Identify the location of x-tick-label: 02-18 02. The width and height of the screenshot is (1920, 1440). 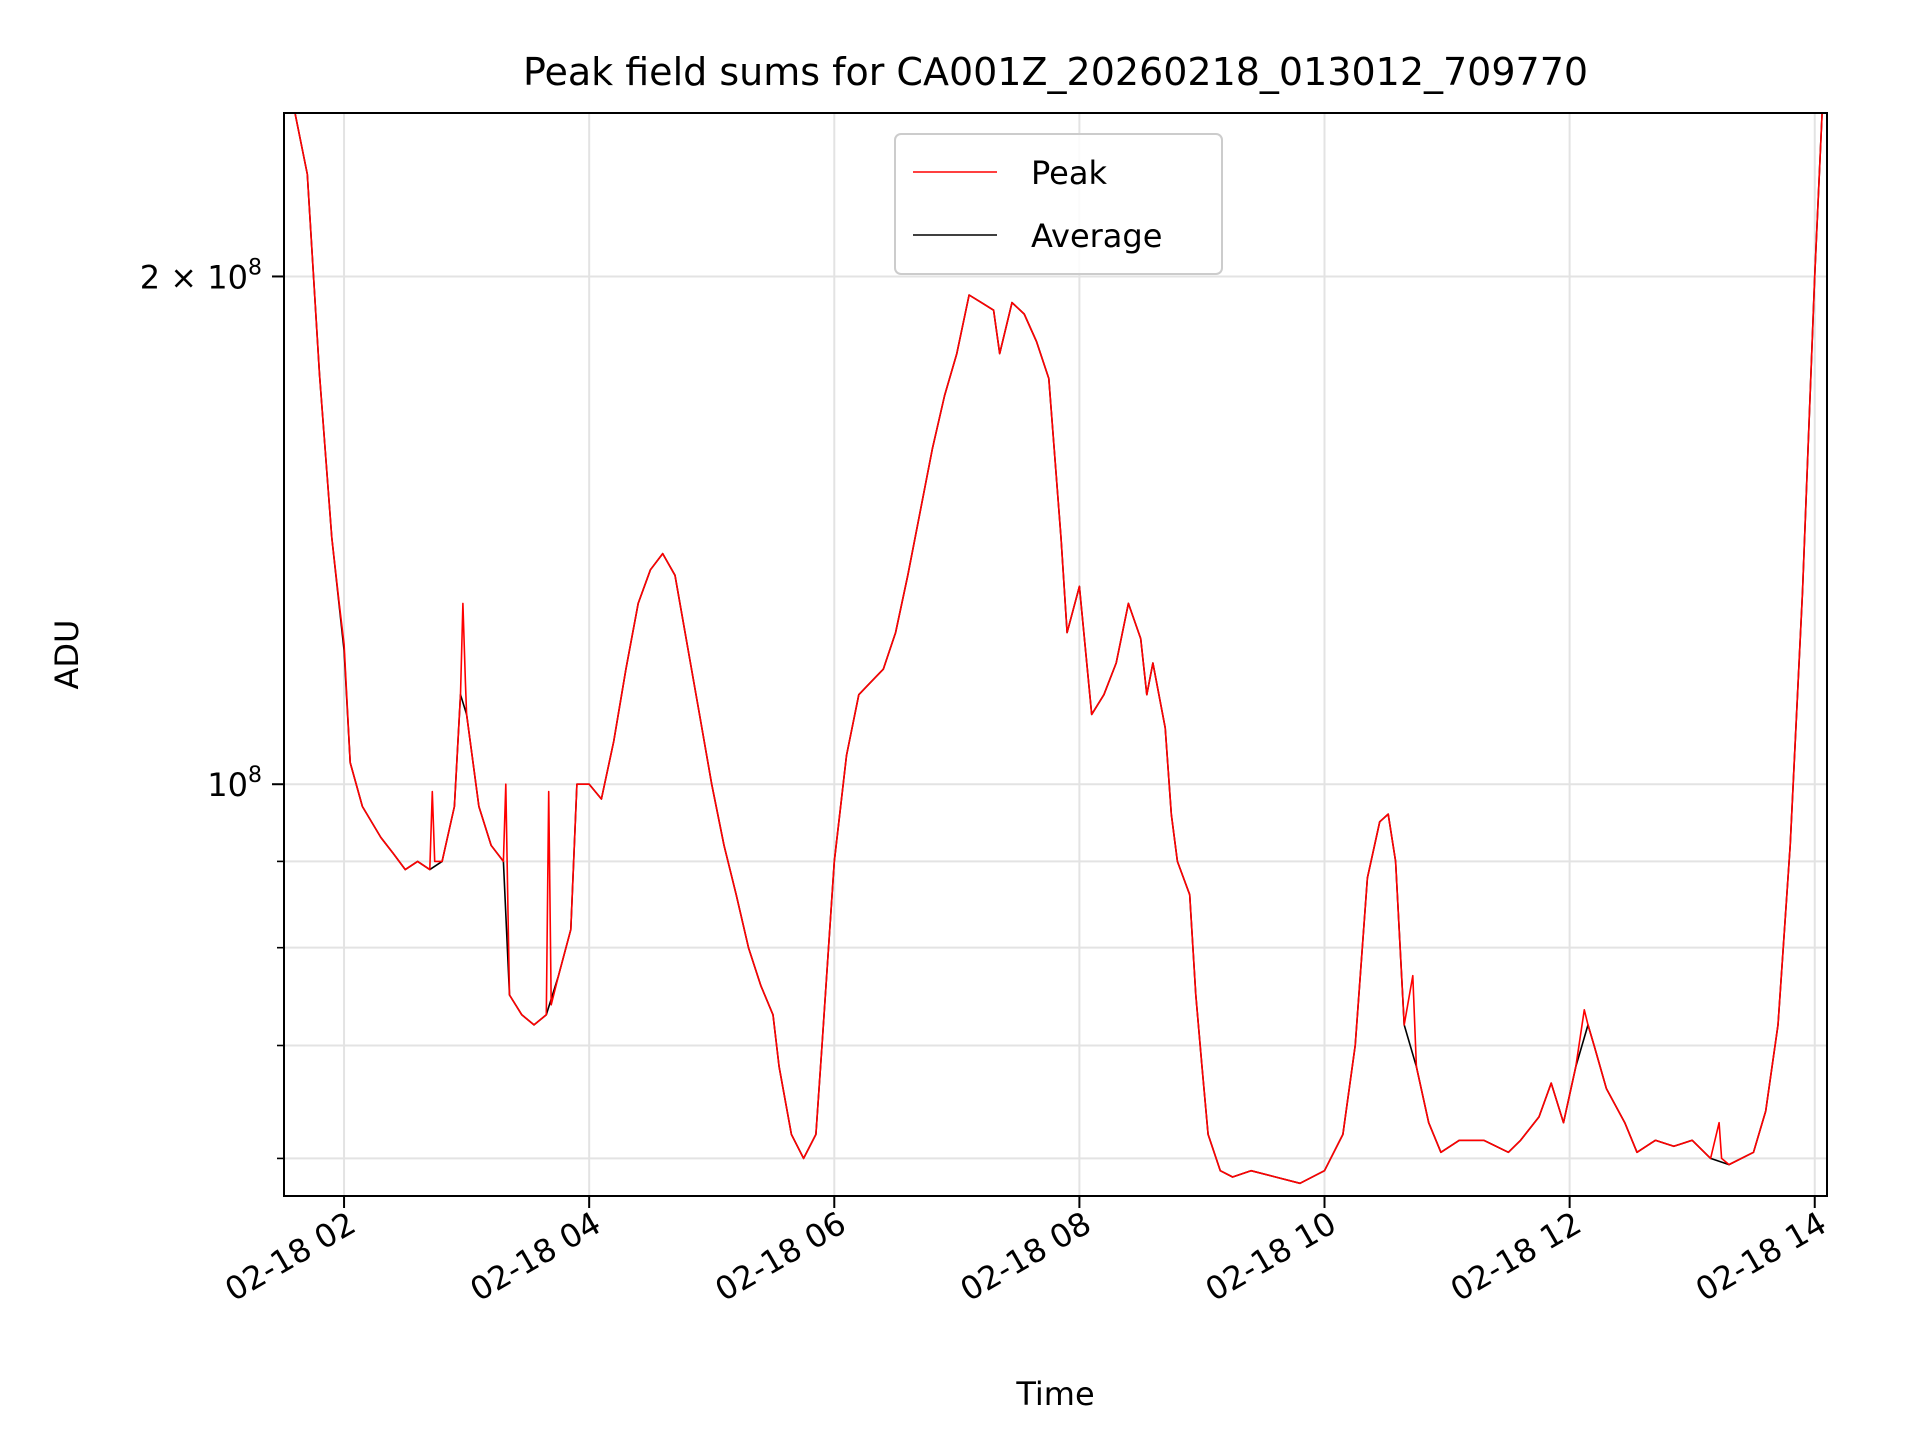
(290, 1256).